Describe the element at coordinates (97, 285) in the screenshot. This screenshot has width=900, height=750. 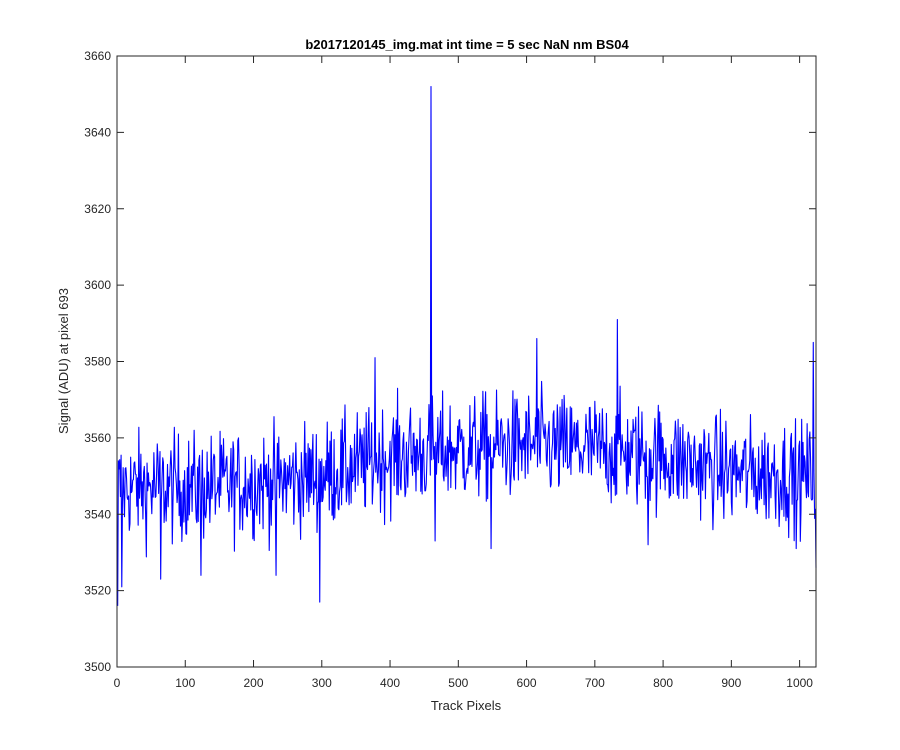
I see `y-tick-label: 3600` at that location.